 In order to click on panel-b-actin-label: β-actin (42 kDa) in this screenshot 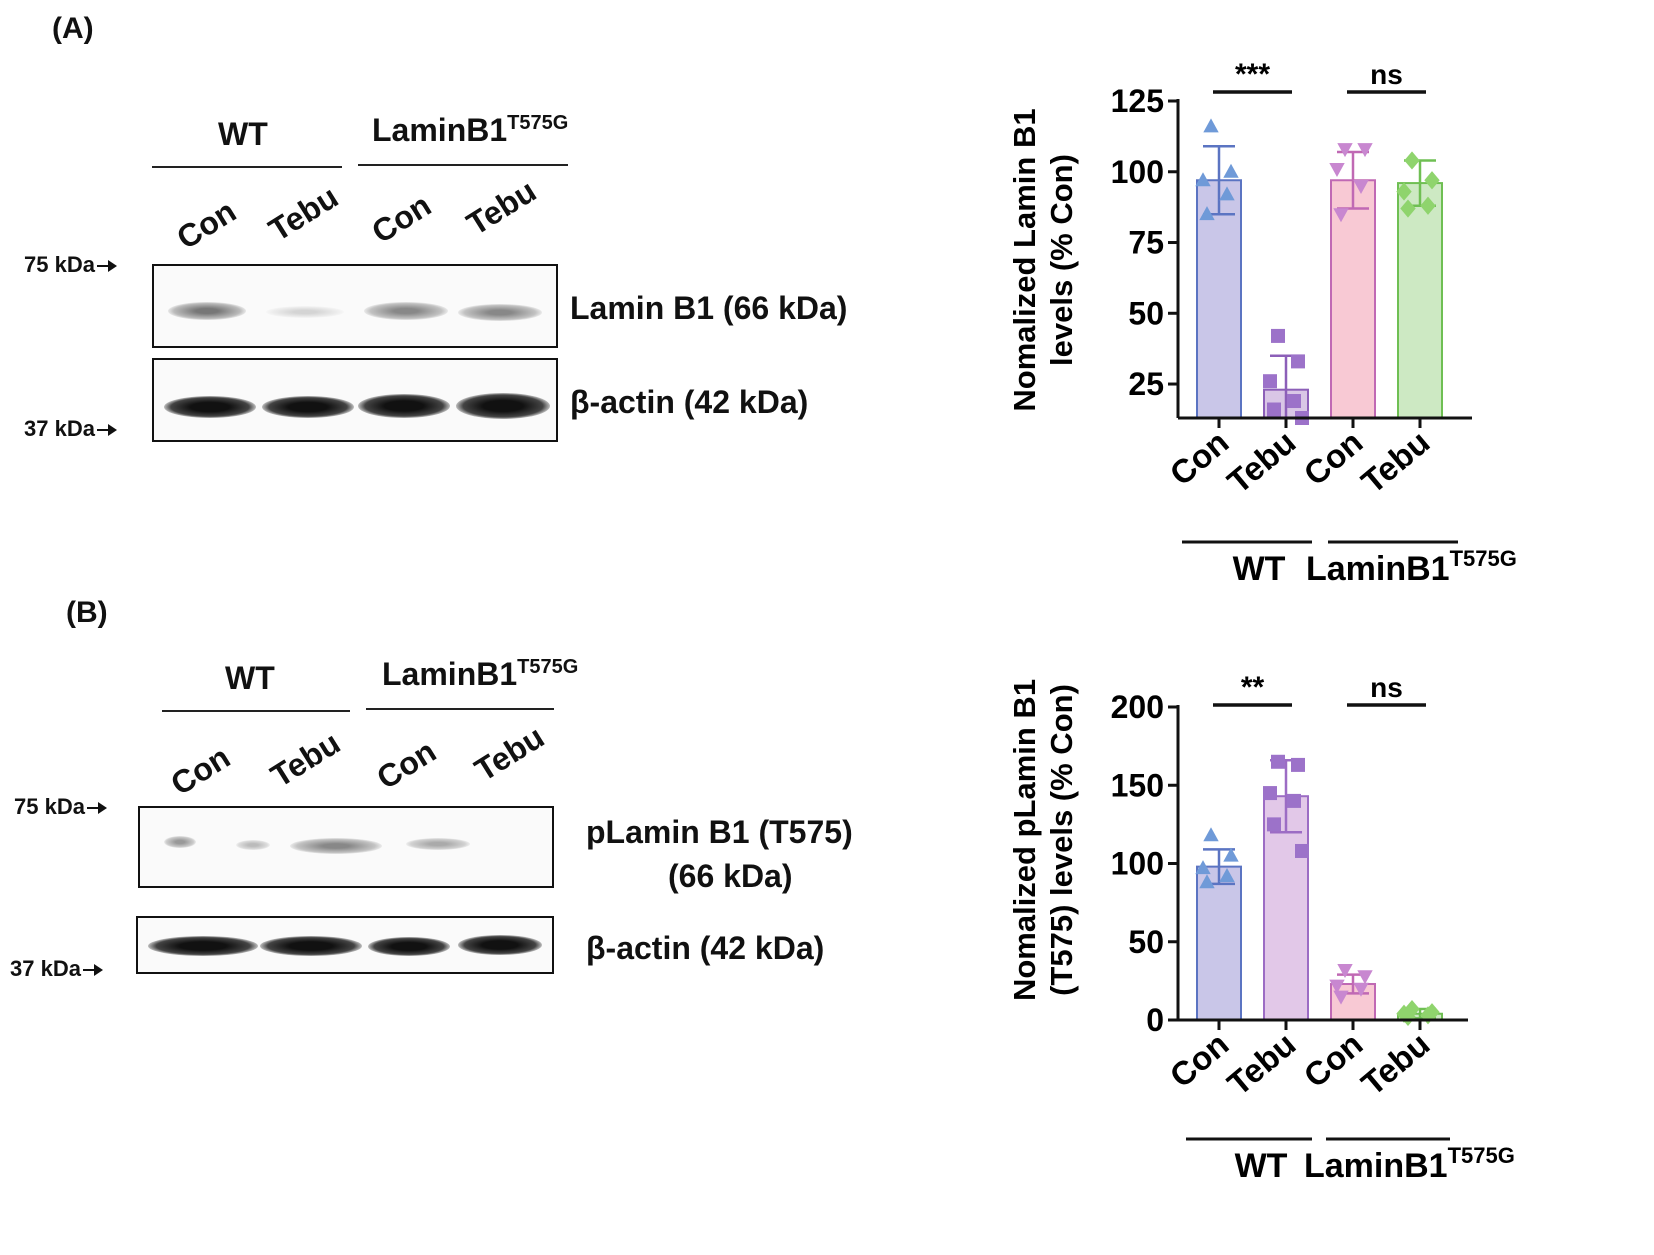, I will do `click(705, 948)`.